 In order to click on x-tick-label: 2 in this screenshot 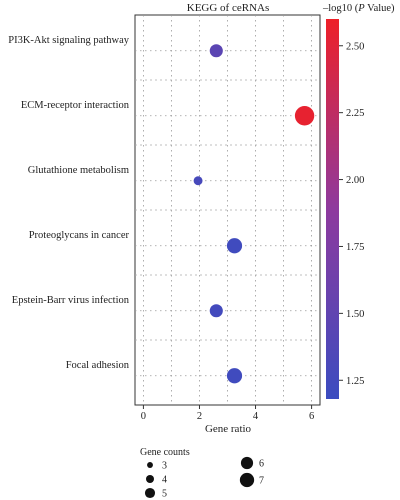, I will do `click(199, 416)`.